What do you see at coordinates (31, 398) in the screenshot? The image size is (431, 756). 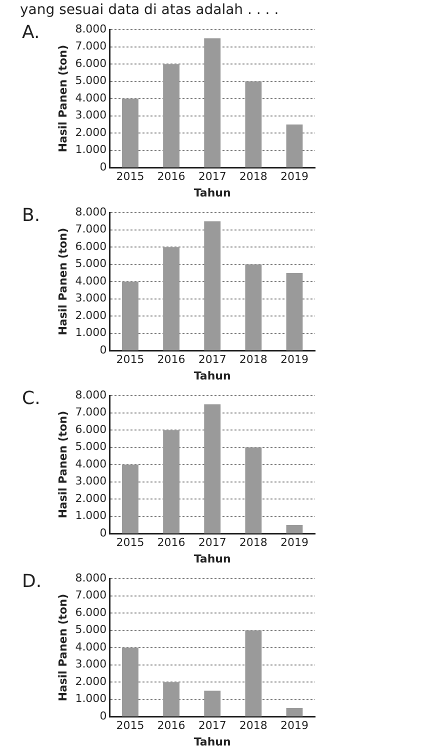 I see `chart-title: C.` at bounding box center [31, 398].